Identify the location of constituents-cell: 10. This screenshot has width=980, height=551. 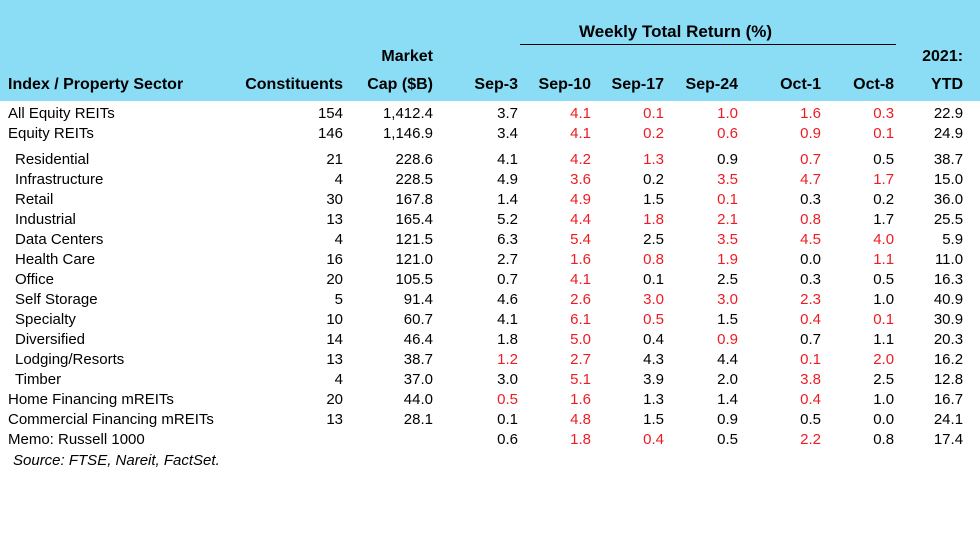
(334, 319).